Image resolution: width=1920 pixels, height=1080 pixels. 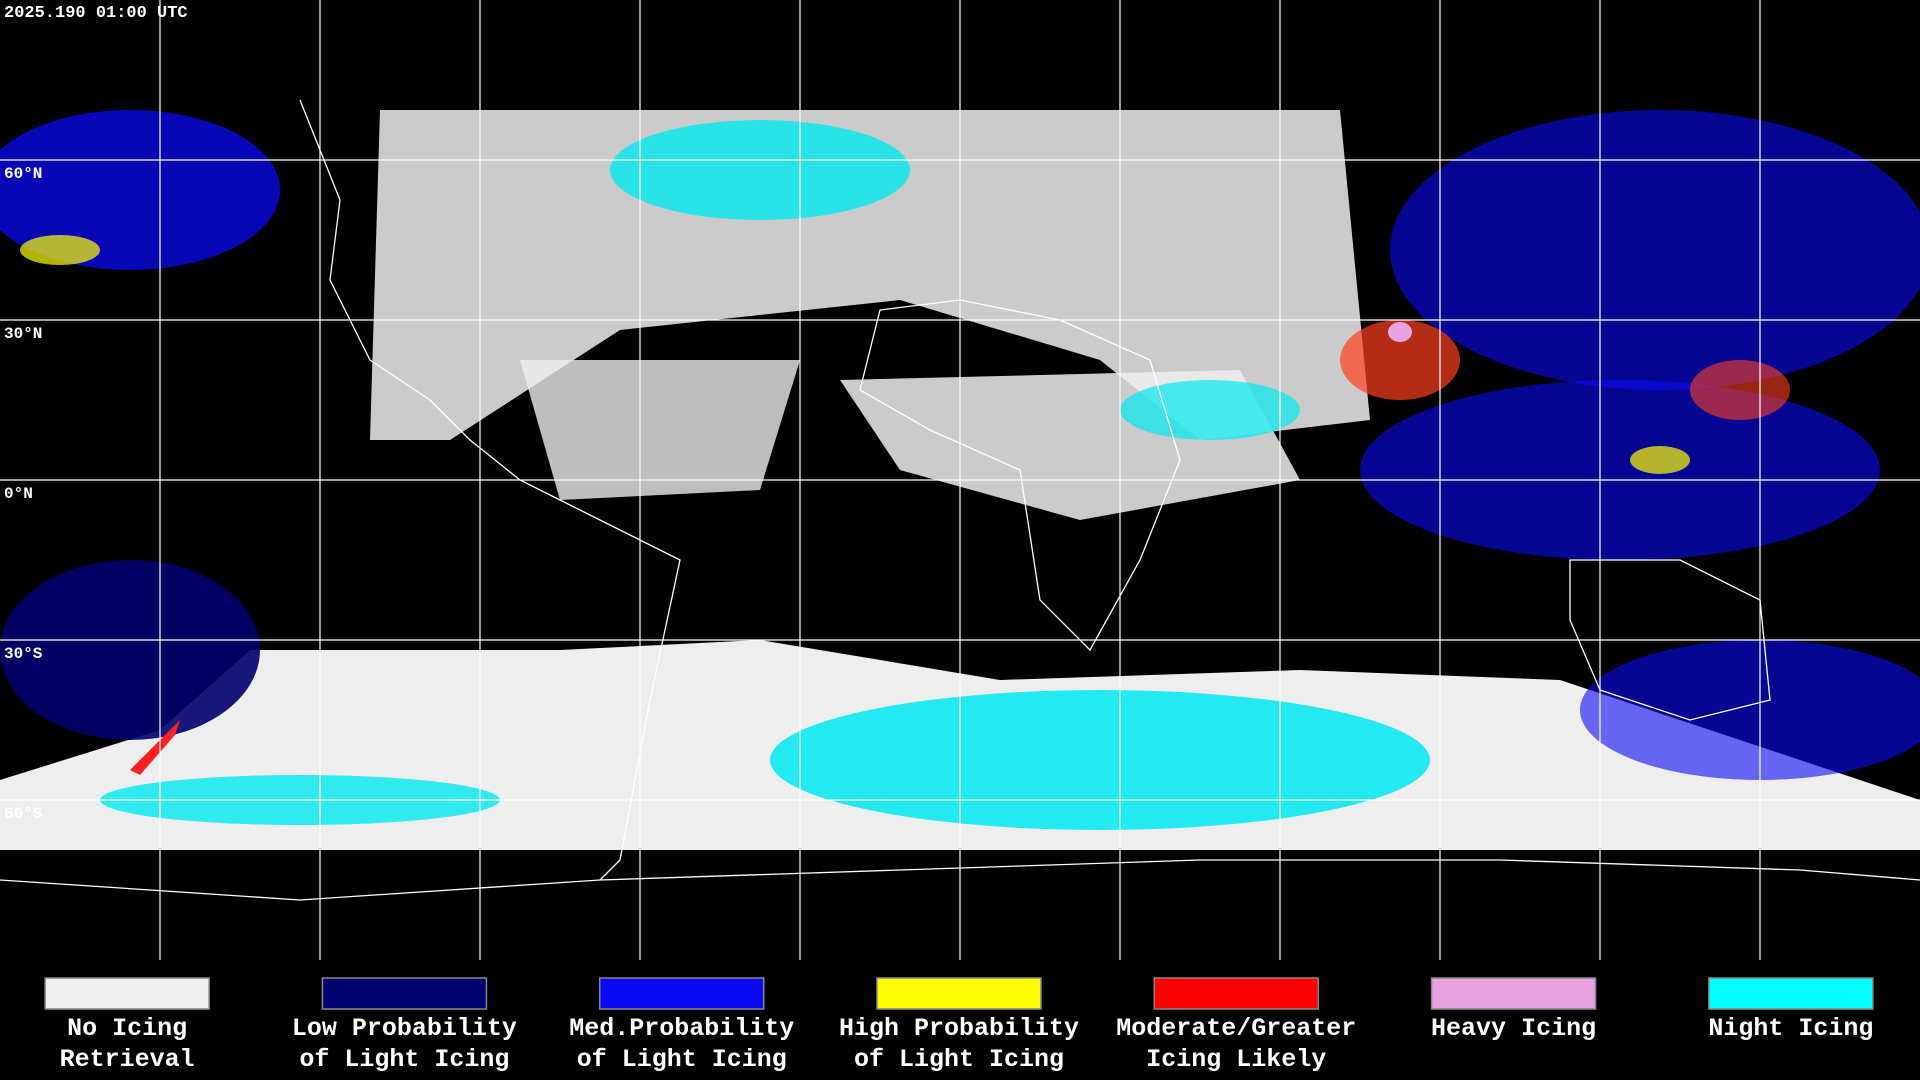 What do you see at coordinates (1236, 1059) in the screenshot?
I see `legend-label: Icing Likely` at bounding box center [1236, 1059].